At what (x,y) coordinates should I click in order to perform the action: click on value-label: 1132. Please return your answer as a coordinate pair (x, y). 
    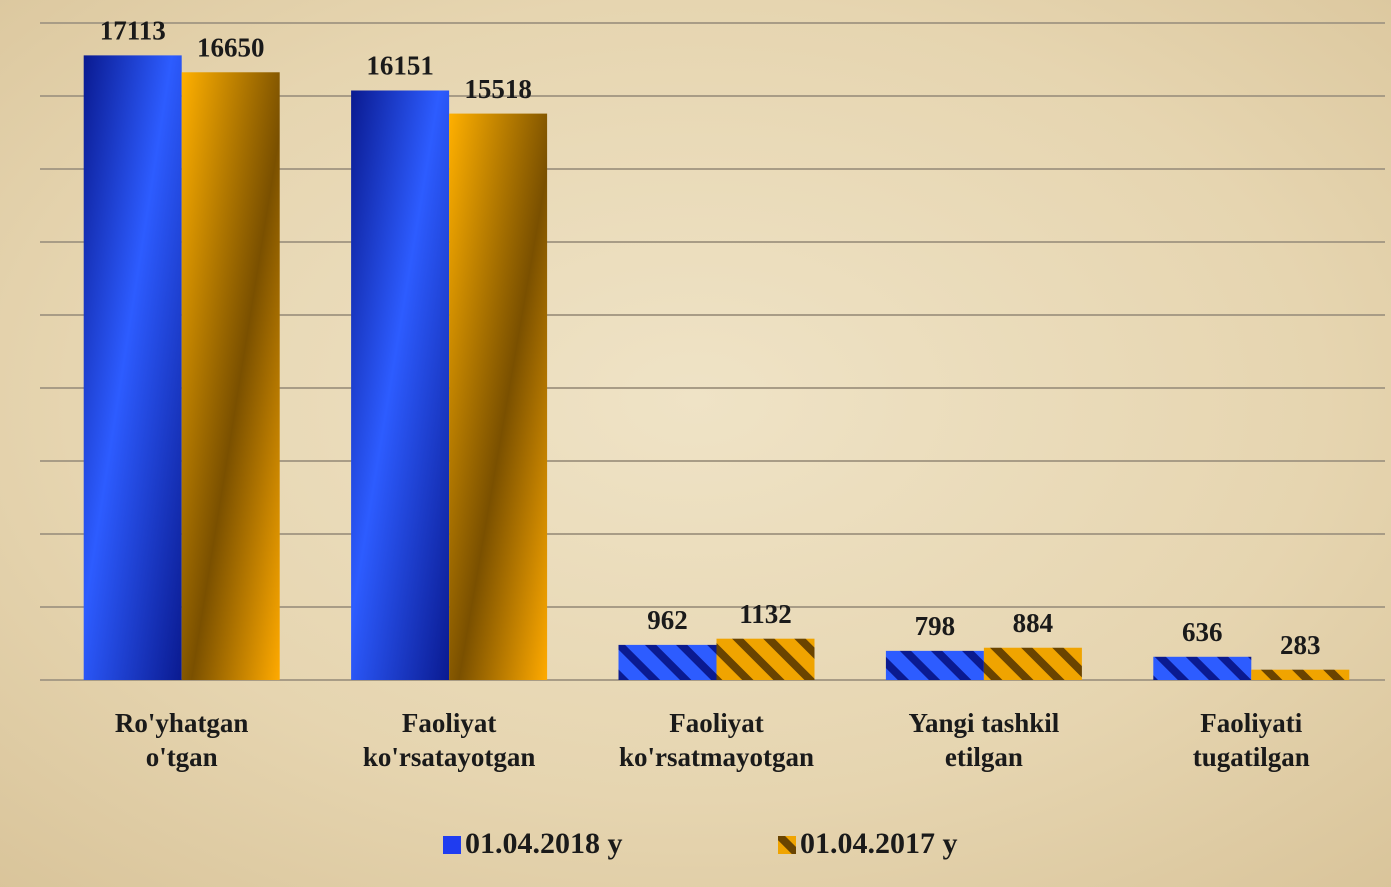
    Looking at the image, I should click on (765, 614).